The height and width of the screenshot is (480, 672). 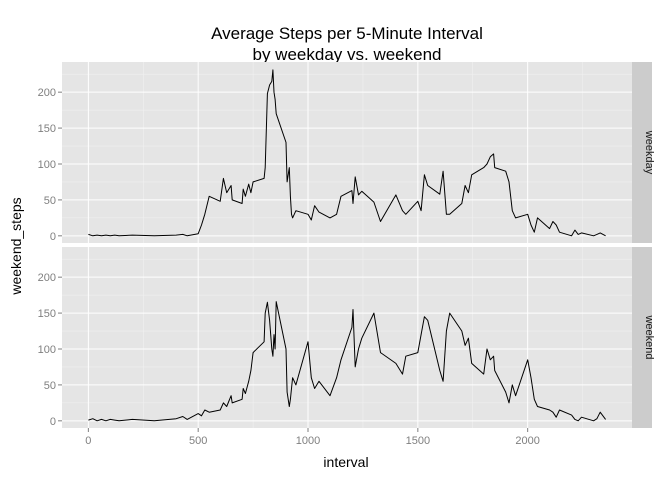 What do you see at coordinates (347, 33) in the screenshot?
I see `chart-title: Average Steps per 5-Minute Interval` at bounding box center [347, 33].